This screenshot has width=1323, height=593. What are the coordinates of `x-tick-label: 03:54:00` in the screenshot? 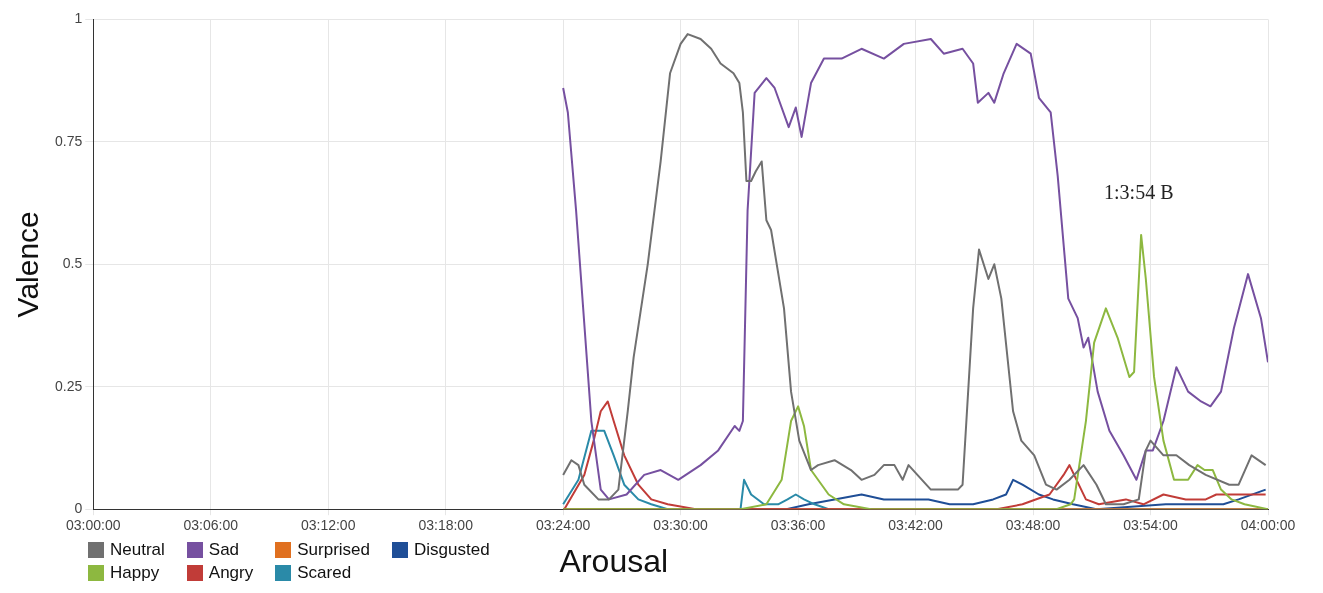 It's located at (1150, 525).